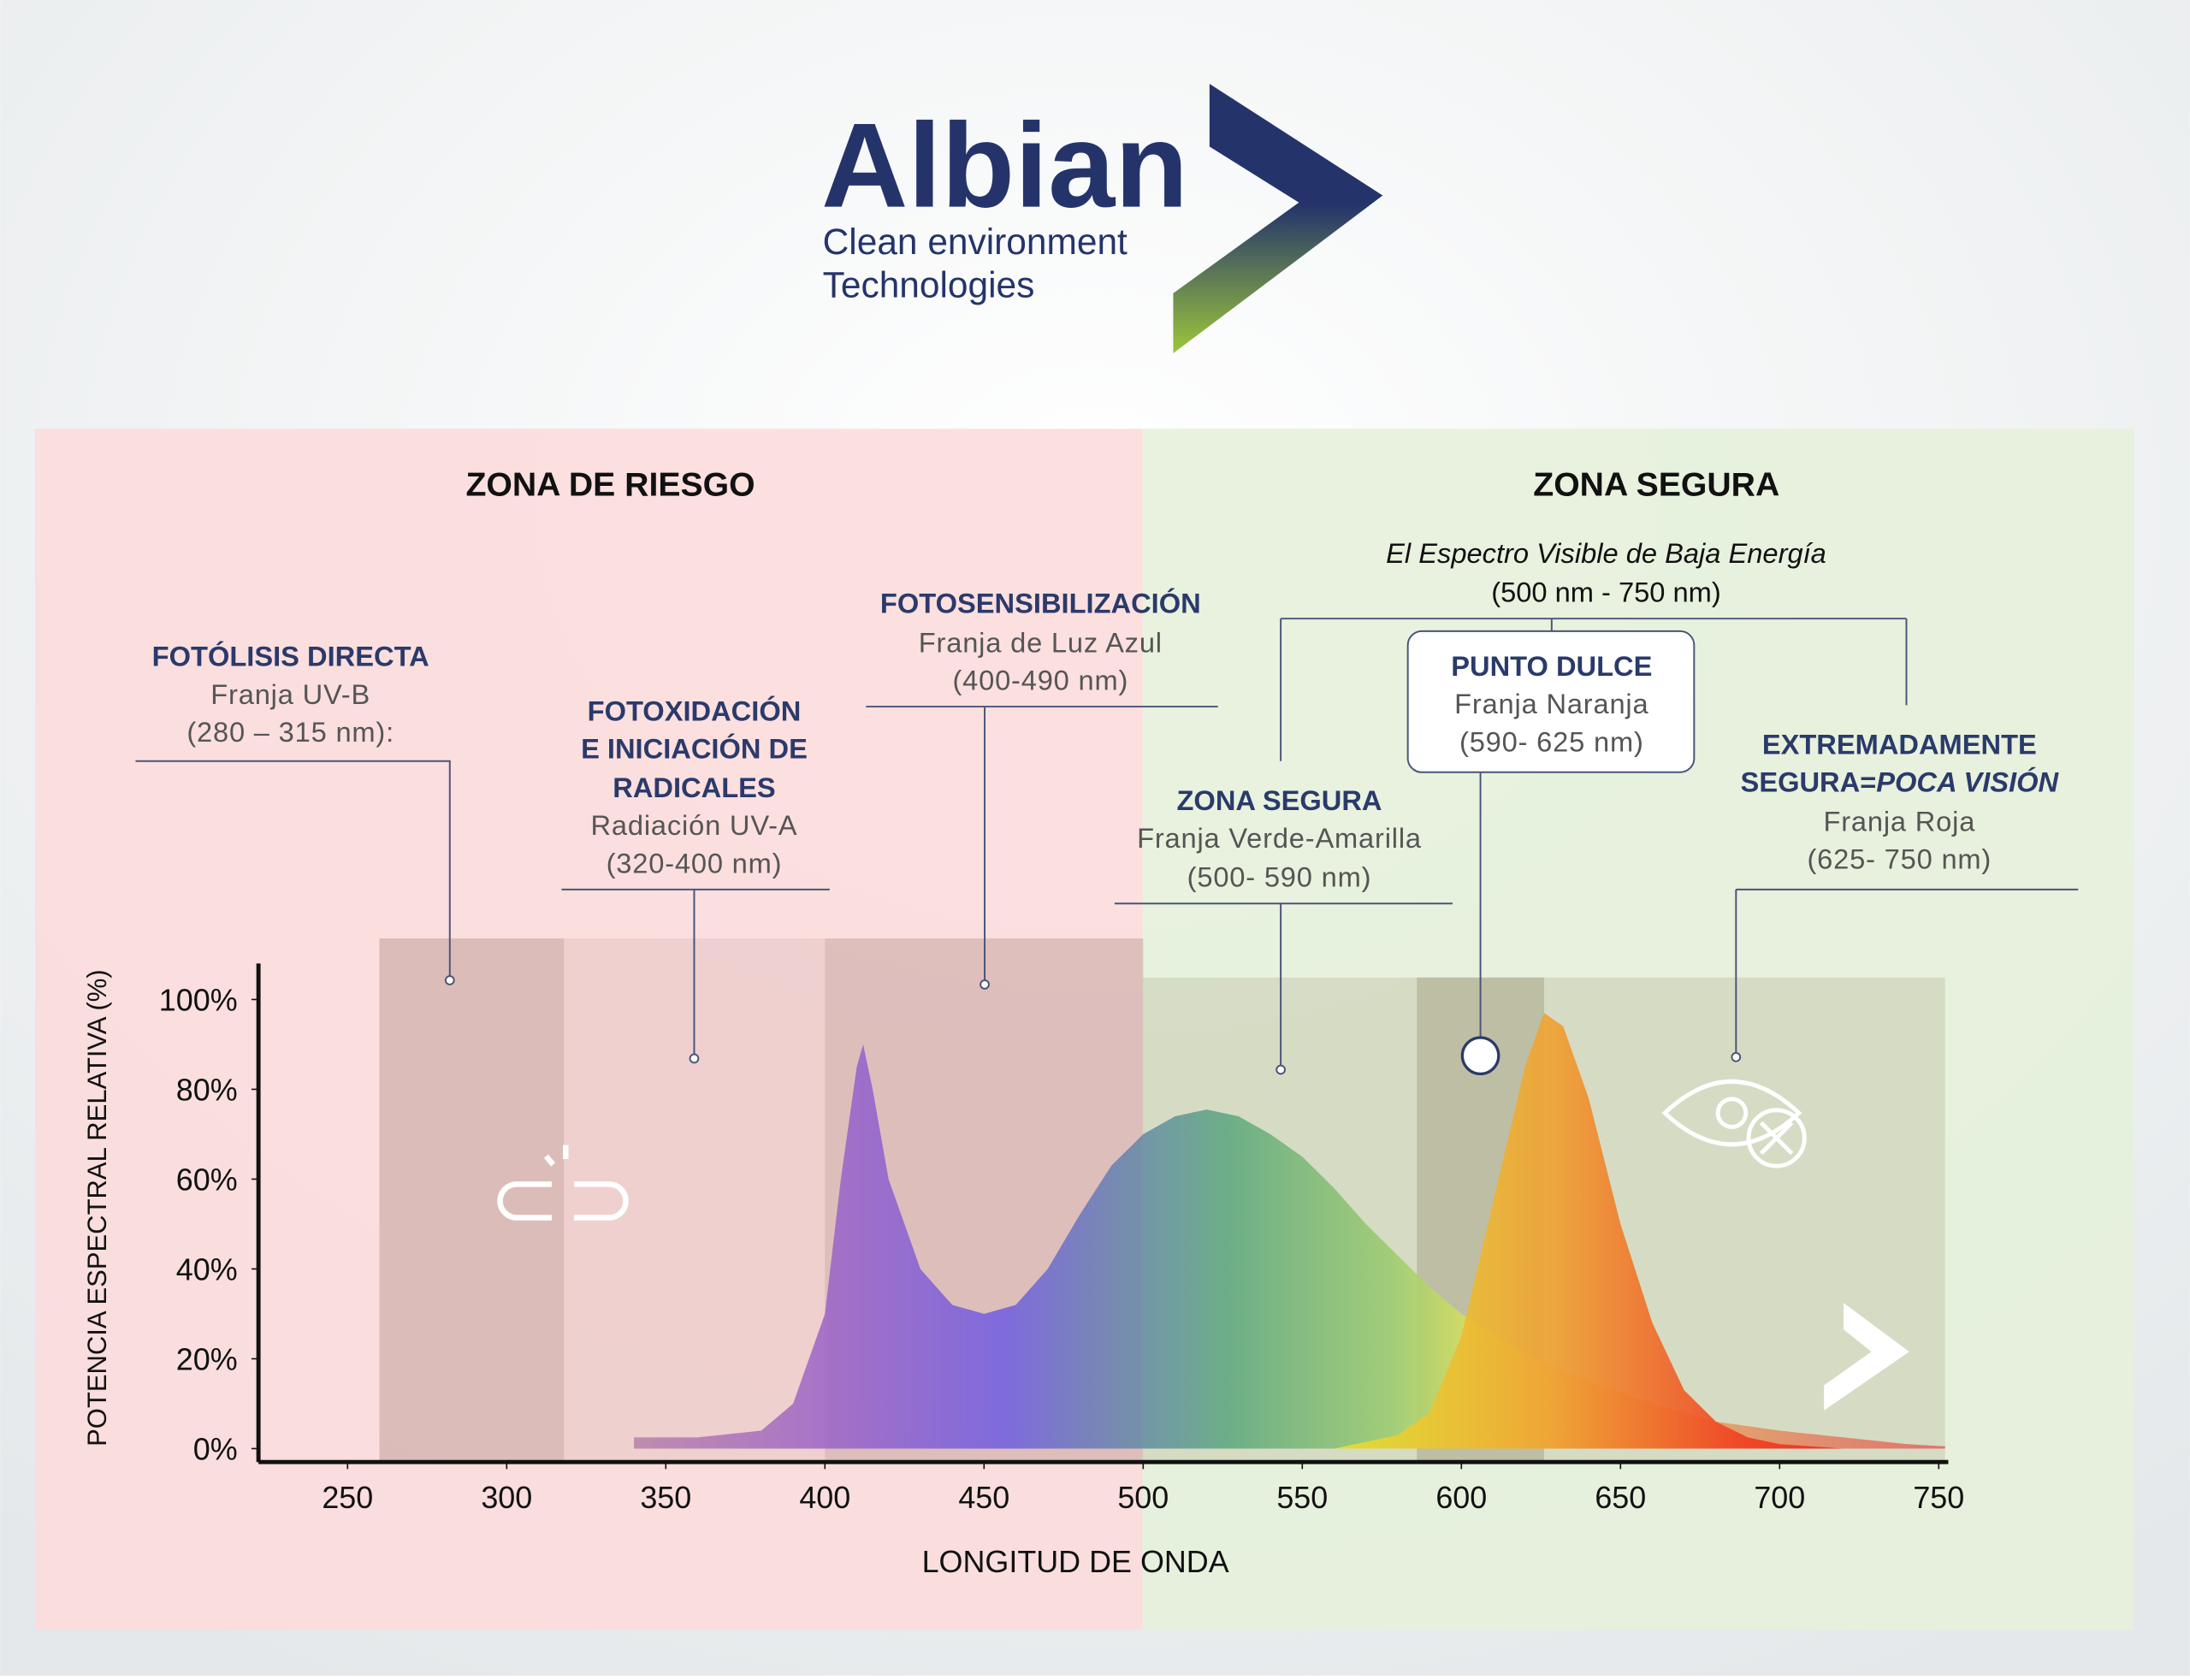 The image size is (2190, 1680). What do you see at coordinates (1302, 1498) in the screenshot?
I see `x-tick-label: 550` at bounding box center [1302, 1498].